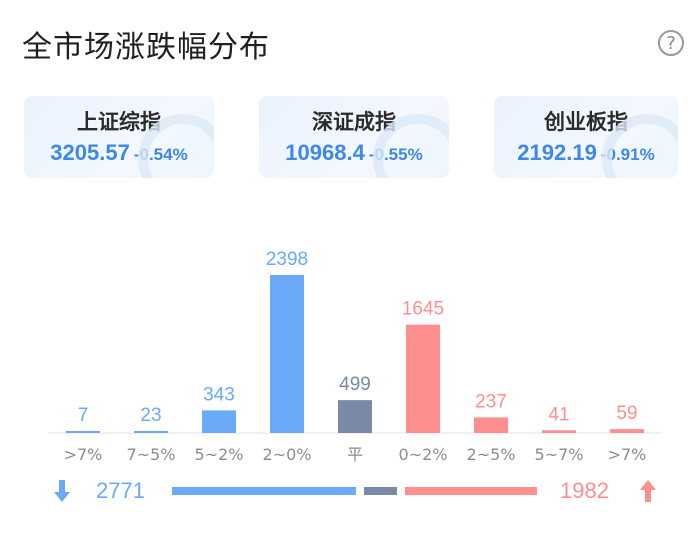 This screenshot has height=535, width=698. I want to click on category-label: 平, so click(355, 454).